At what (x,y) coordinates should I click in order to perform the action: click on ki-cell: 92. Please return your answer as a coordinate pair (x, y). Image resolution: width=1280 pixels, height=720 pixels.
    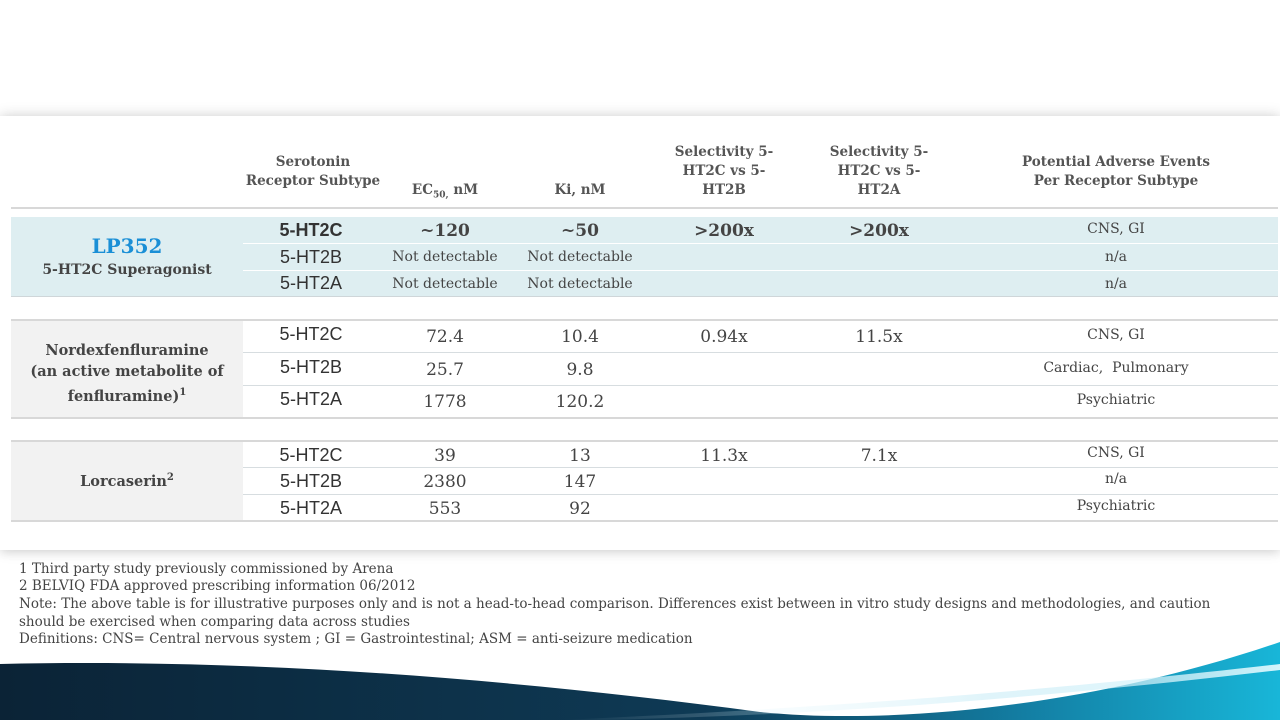
    Looking at the image, I should click on (580, 509).